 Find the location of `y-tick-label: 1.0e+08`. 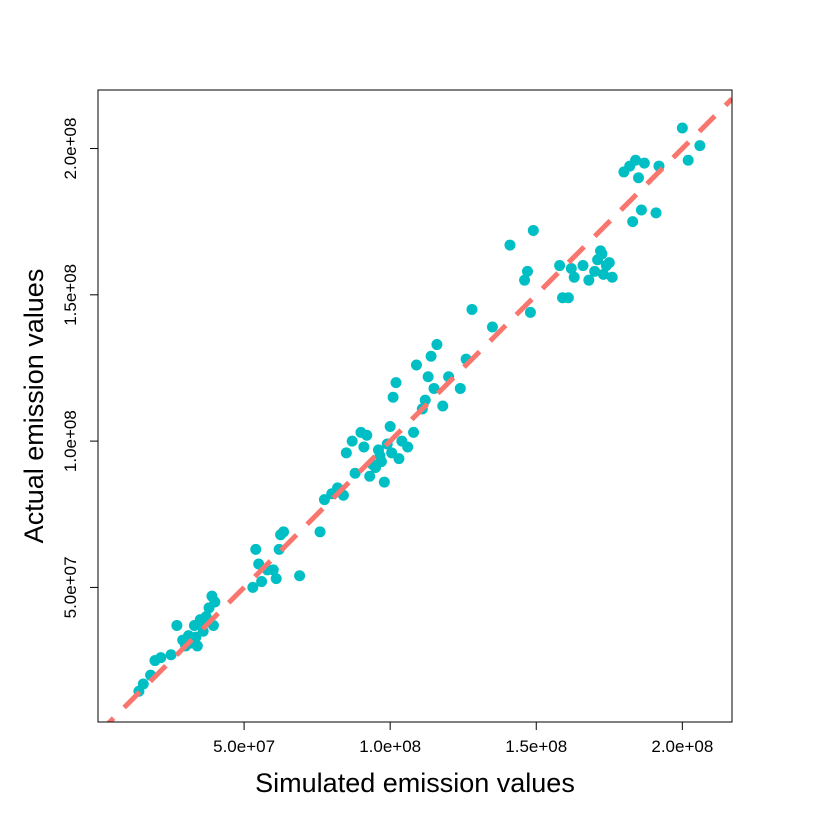

y-tick-label: 1.0e+08 is located at coordinates (70, 441).